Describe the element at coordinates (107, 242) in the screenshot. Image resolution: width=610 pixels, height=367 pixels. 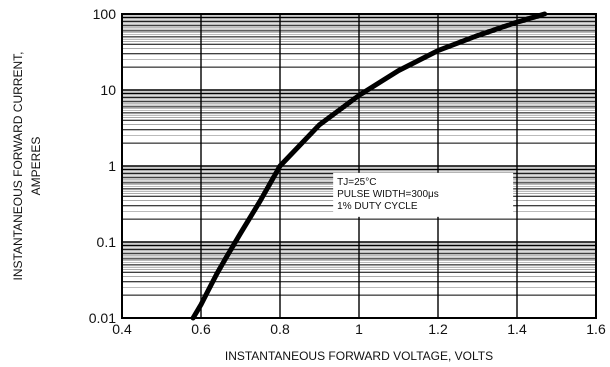
I see `y-tick-label: 0.1` at that location.